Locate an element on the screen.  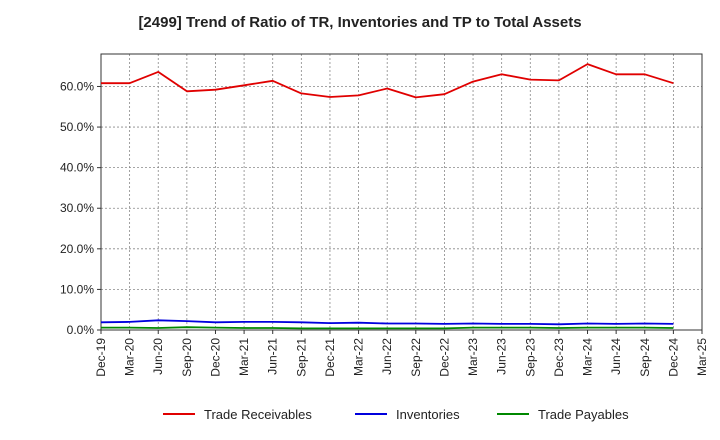
legend-label: Trade Payables is located at coordinates (583, 414).